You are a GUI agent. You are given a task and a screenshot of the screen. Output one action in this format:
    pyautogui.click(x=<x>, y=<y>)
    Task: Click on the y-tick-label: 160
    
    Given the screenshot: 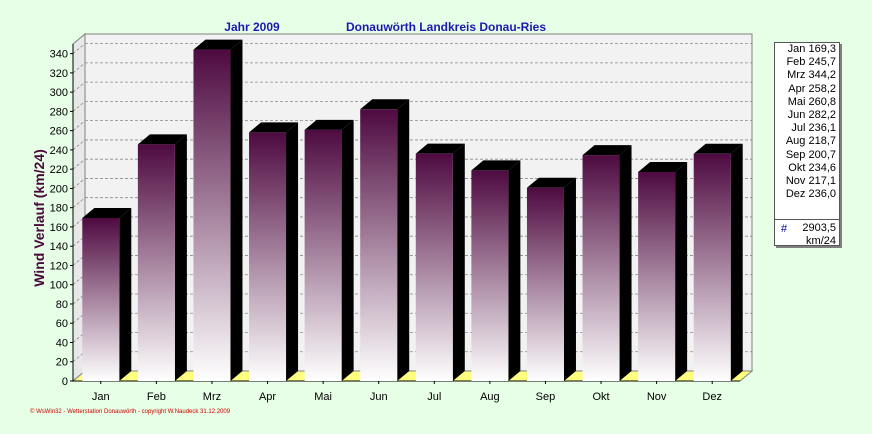 What is the action you would take?
    pyautogui.click(x=59, y=228)
    